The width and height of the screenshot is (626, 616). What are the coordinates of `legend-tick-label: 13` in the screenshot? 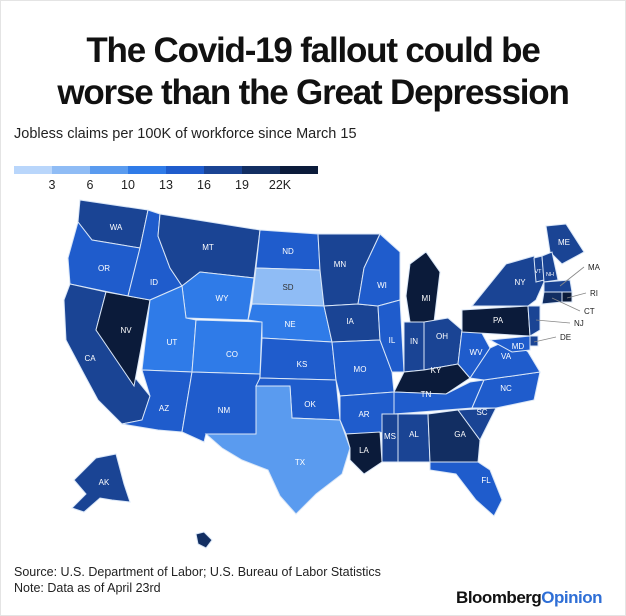 It's located at (166, 185).